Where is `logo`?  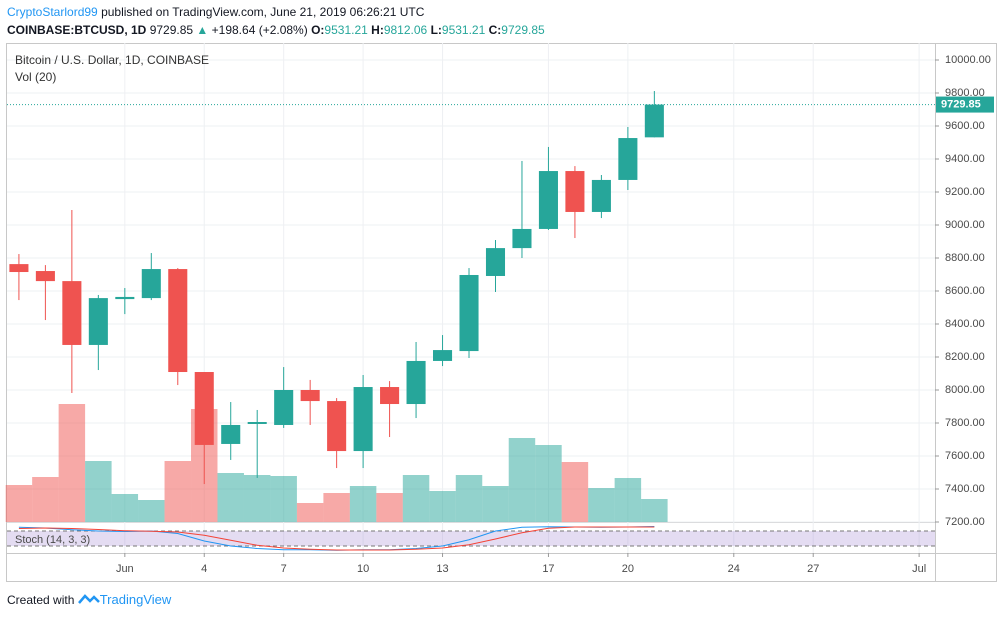 logo is located at coordinates (88, 599).